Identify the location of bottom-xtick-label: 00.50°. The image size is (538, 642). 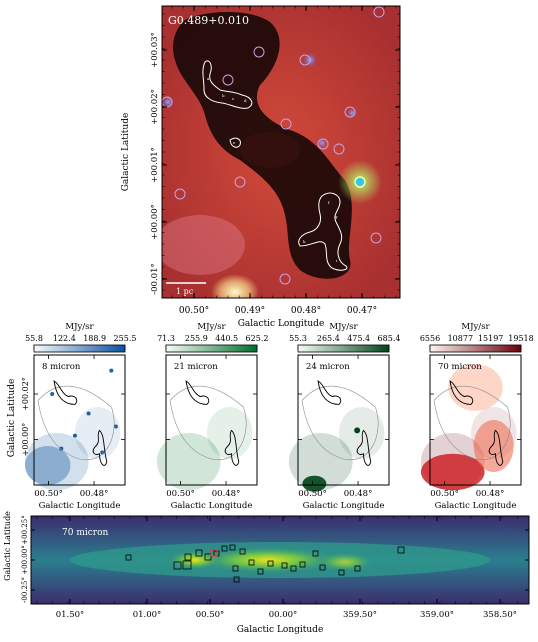
(210, 615).